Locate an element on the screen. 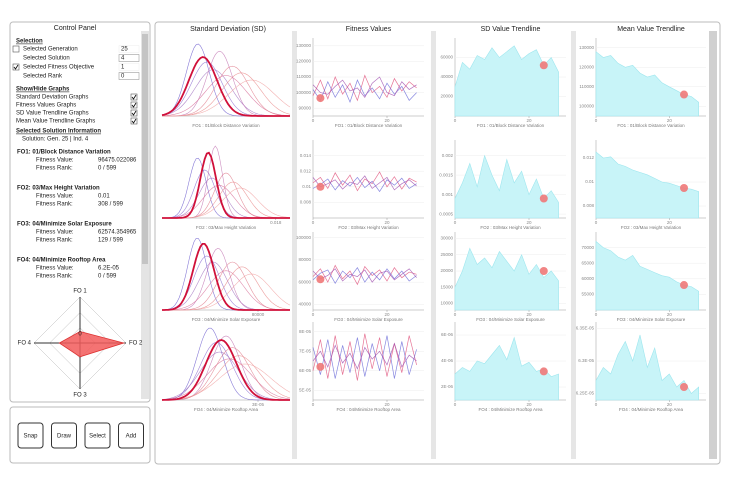 Image resolution: width=730 pixels, height=485 pixels. y-tick-label: 0.01 is located at coordinates (589, 181).